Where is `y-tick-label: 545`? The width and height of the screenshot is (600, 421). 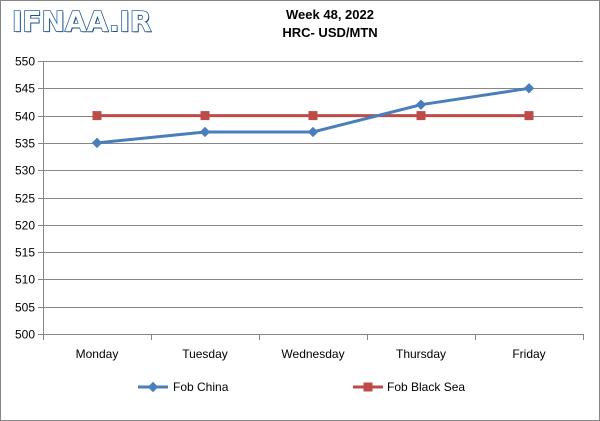
y-tick-label: 545 is located at coordinates (25, 89).